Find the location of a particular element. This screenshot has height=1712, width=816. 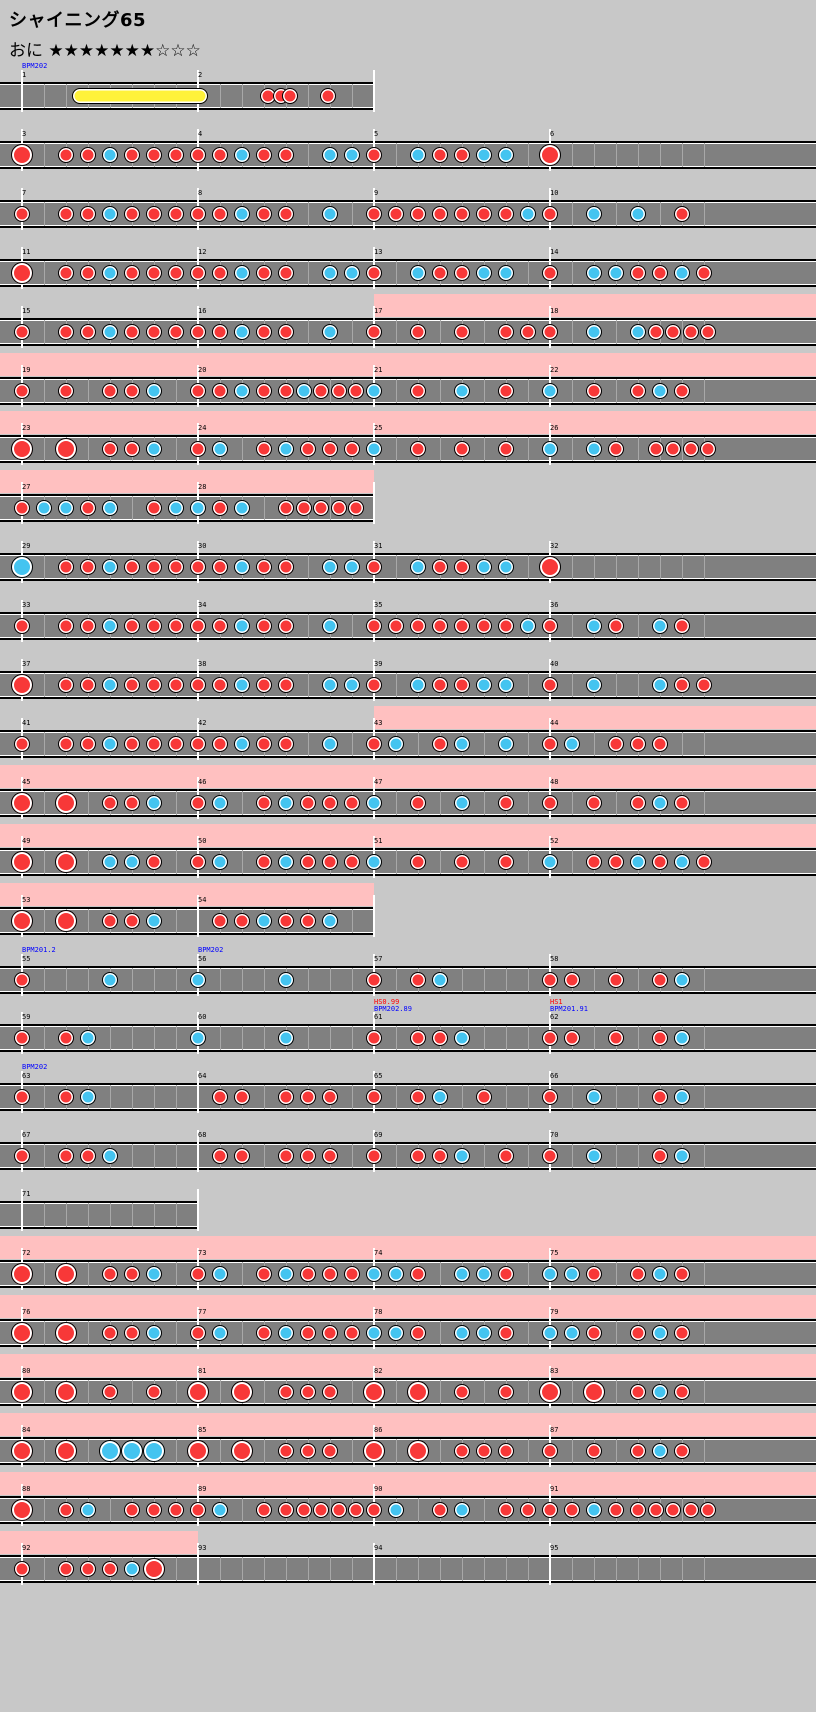

measure-number: 17 is located at coordinates (378, 310).